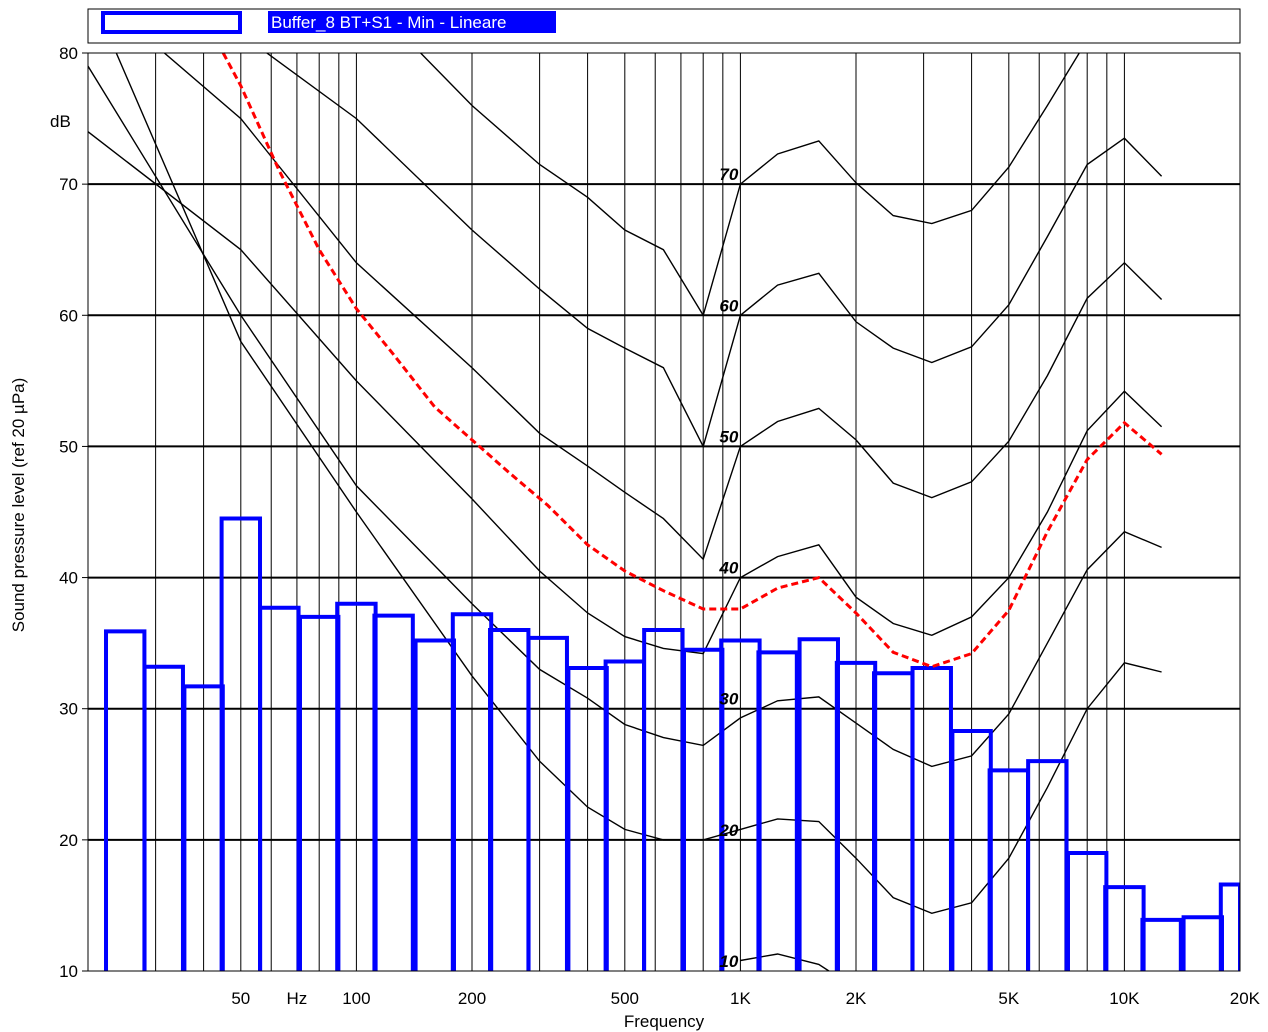 The height and width of the screenshot is (1032, 1268). I want to click on y-axis-ticks: 10 20 30 40 50 60 70 80, so click(73, 512).